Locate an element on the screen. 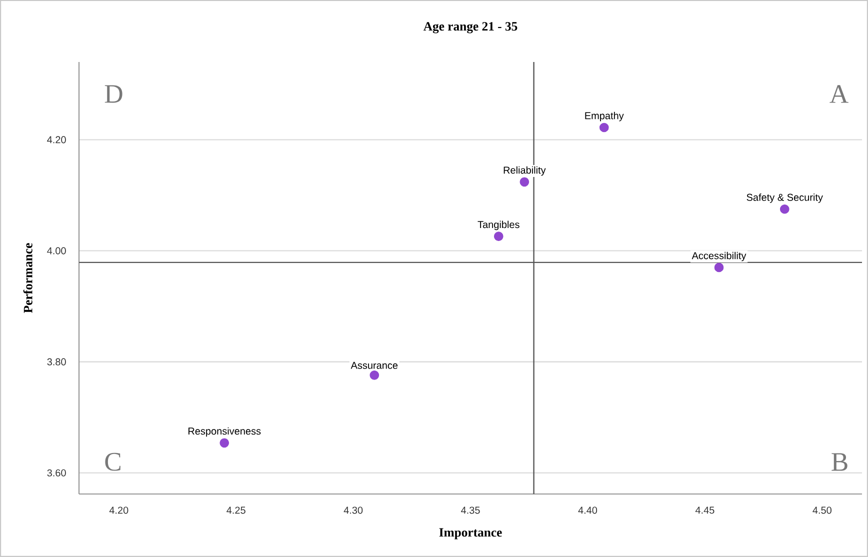 This screenshot has width=868, height=557. x-tick-label: 4.30 is located at coordinates (353, 510).